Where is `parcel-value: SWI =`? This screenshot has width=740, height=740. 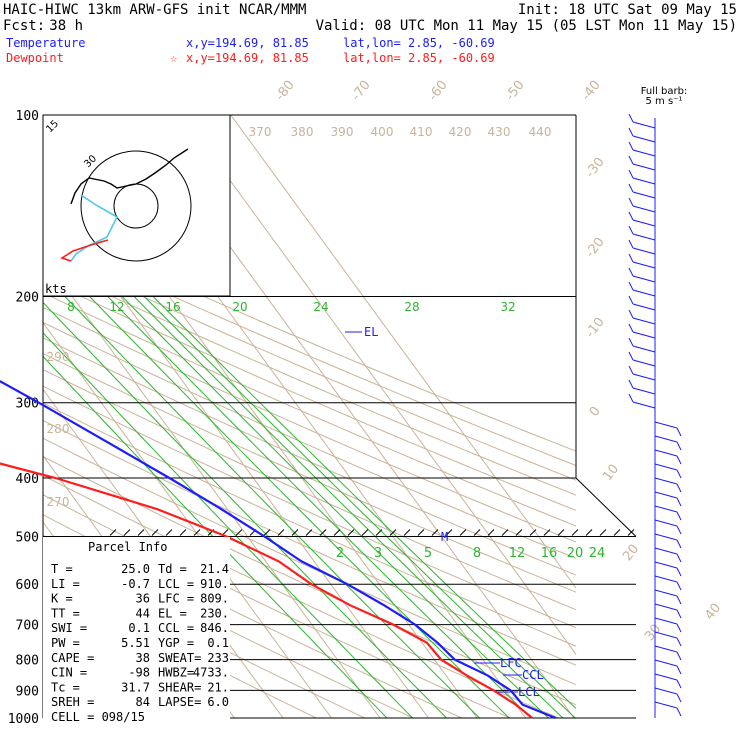 parcel-value: SWI = is located at coordinates (69, 628).